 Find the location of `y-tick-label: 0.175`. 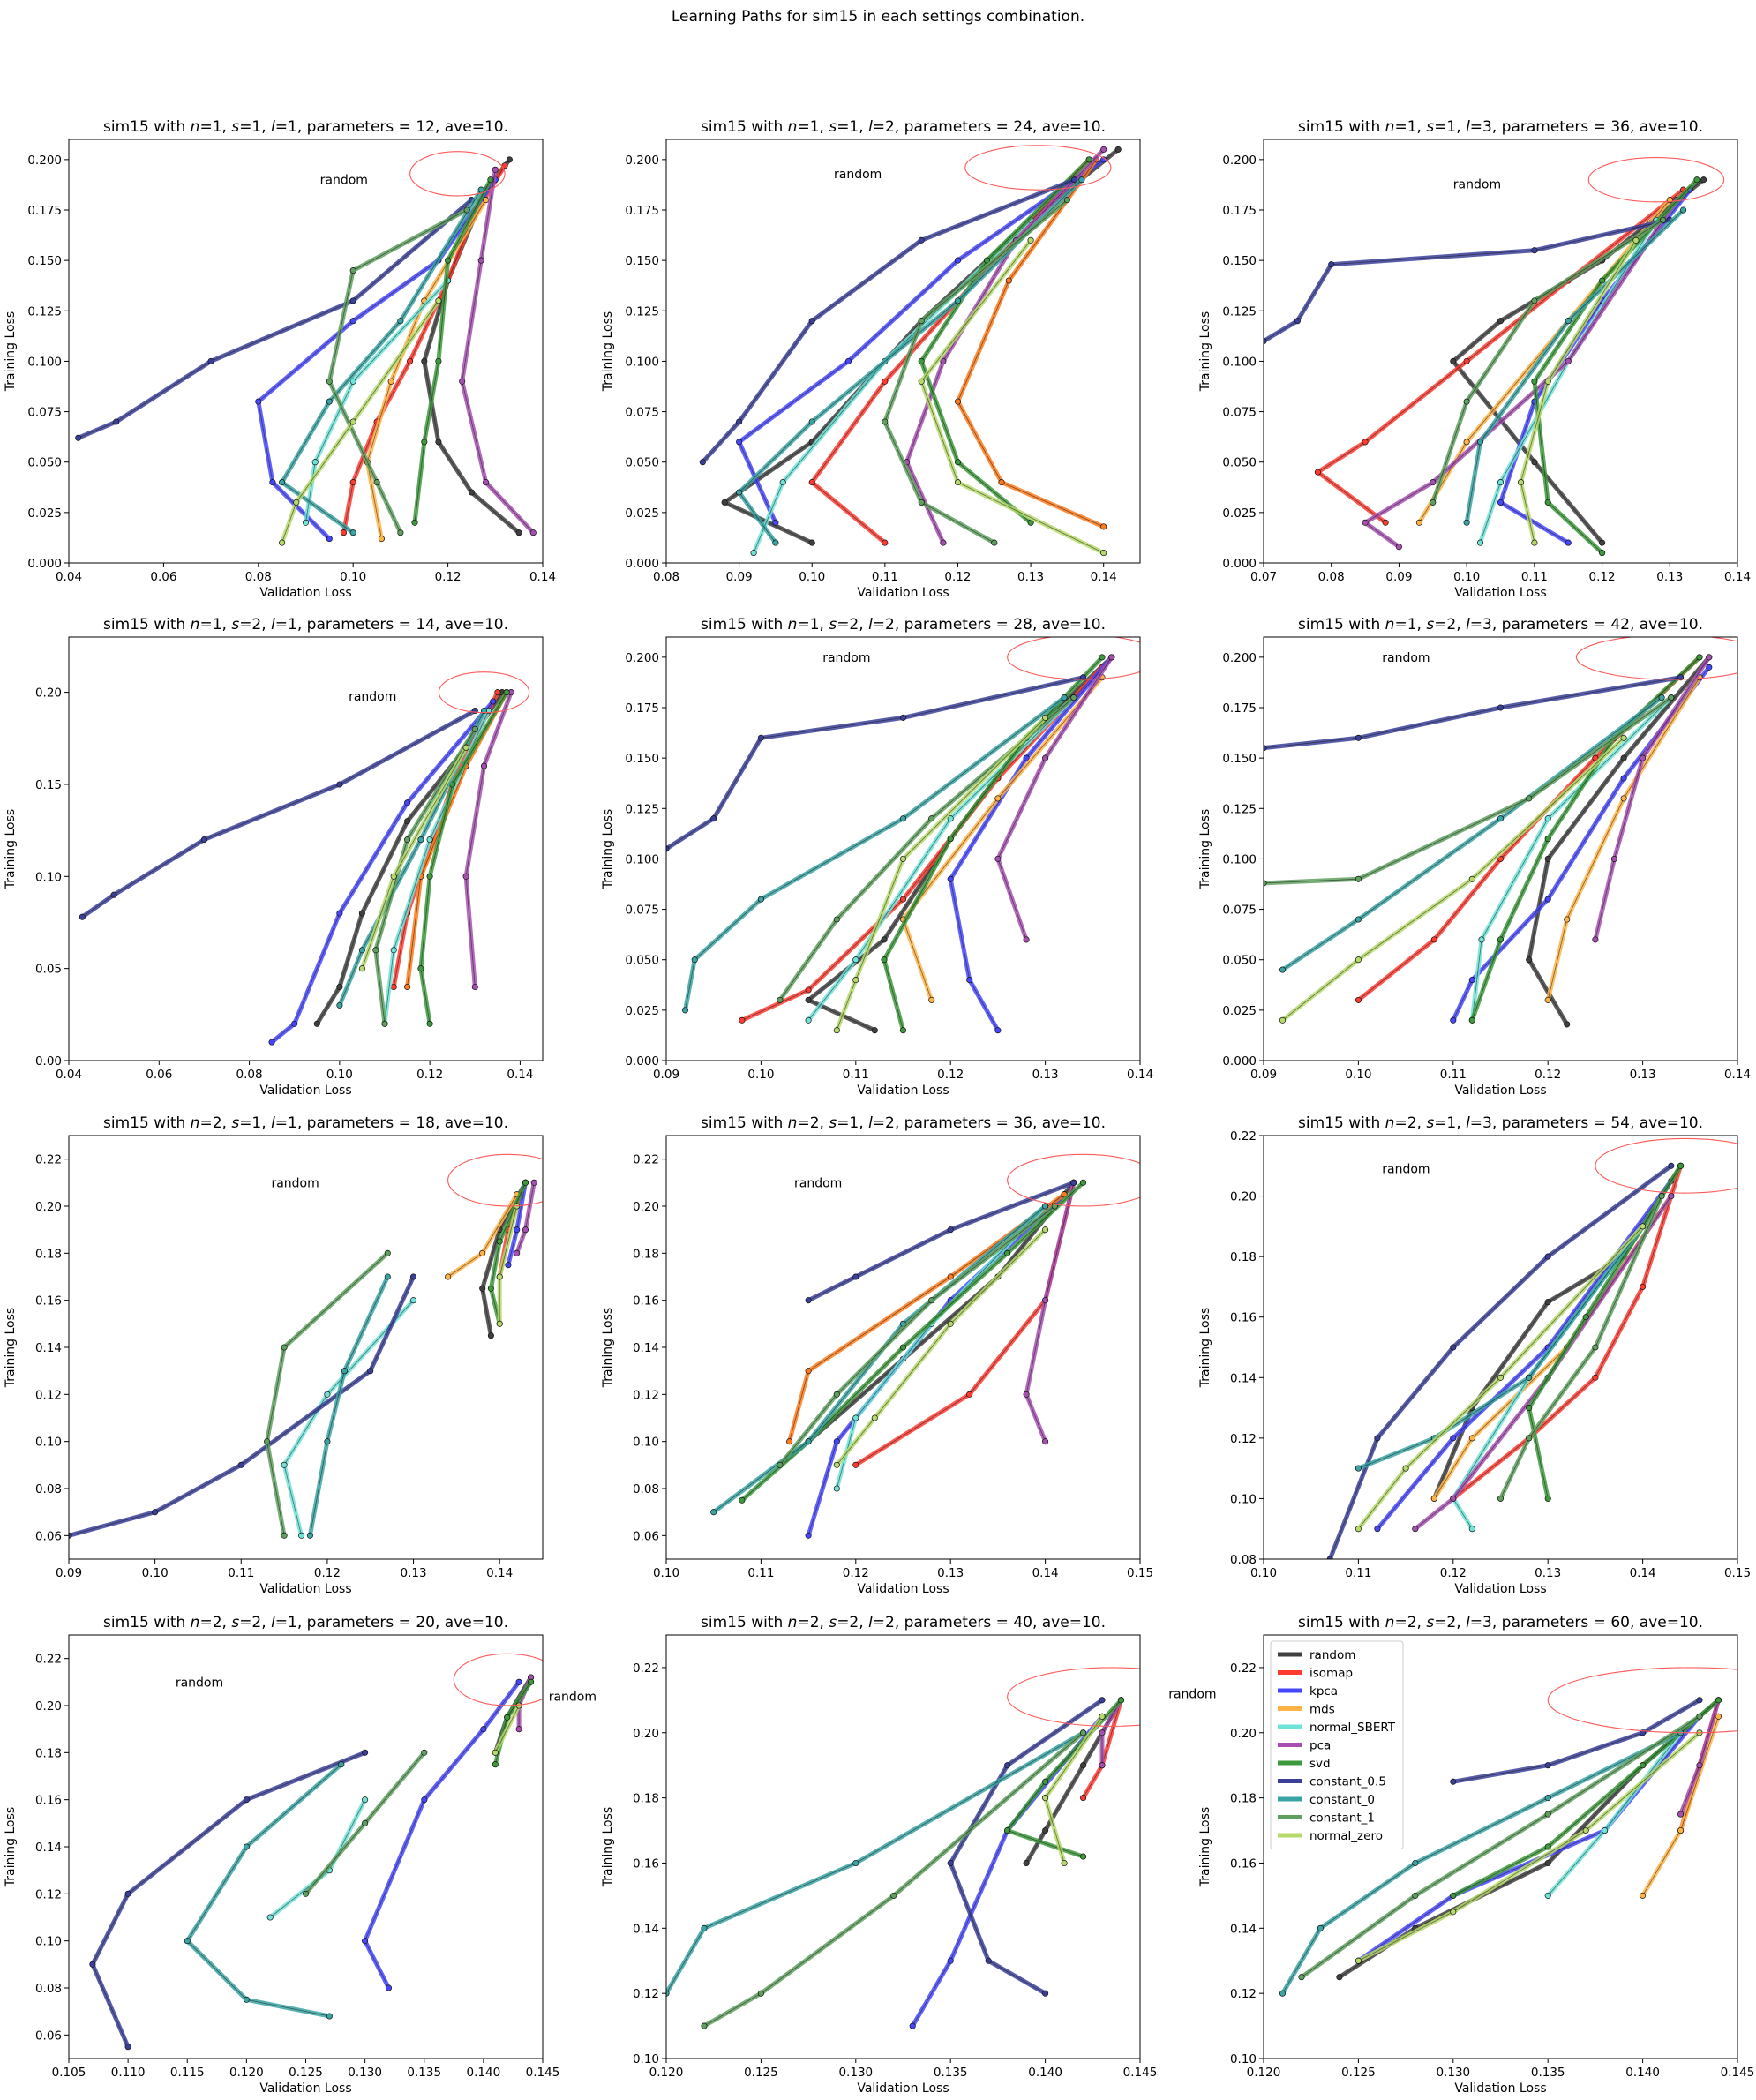

y-tick-label: 0.175 is located at coordinates (642, 211).